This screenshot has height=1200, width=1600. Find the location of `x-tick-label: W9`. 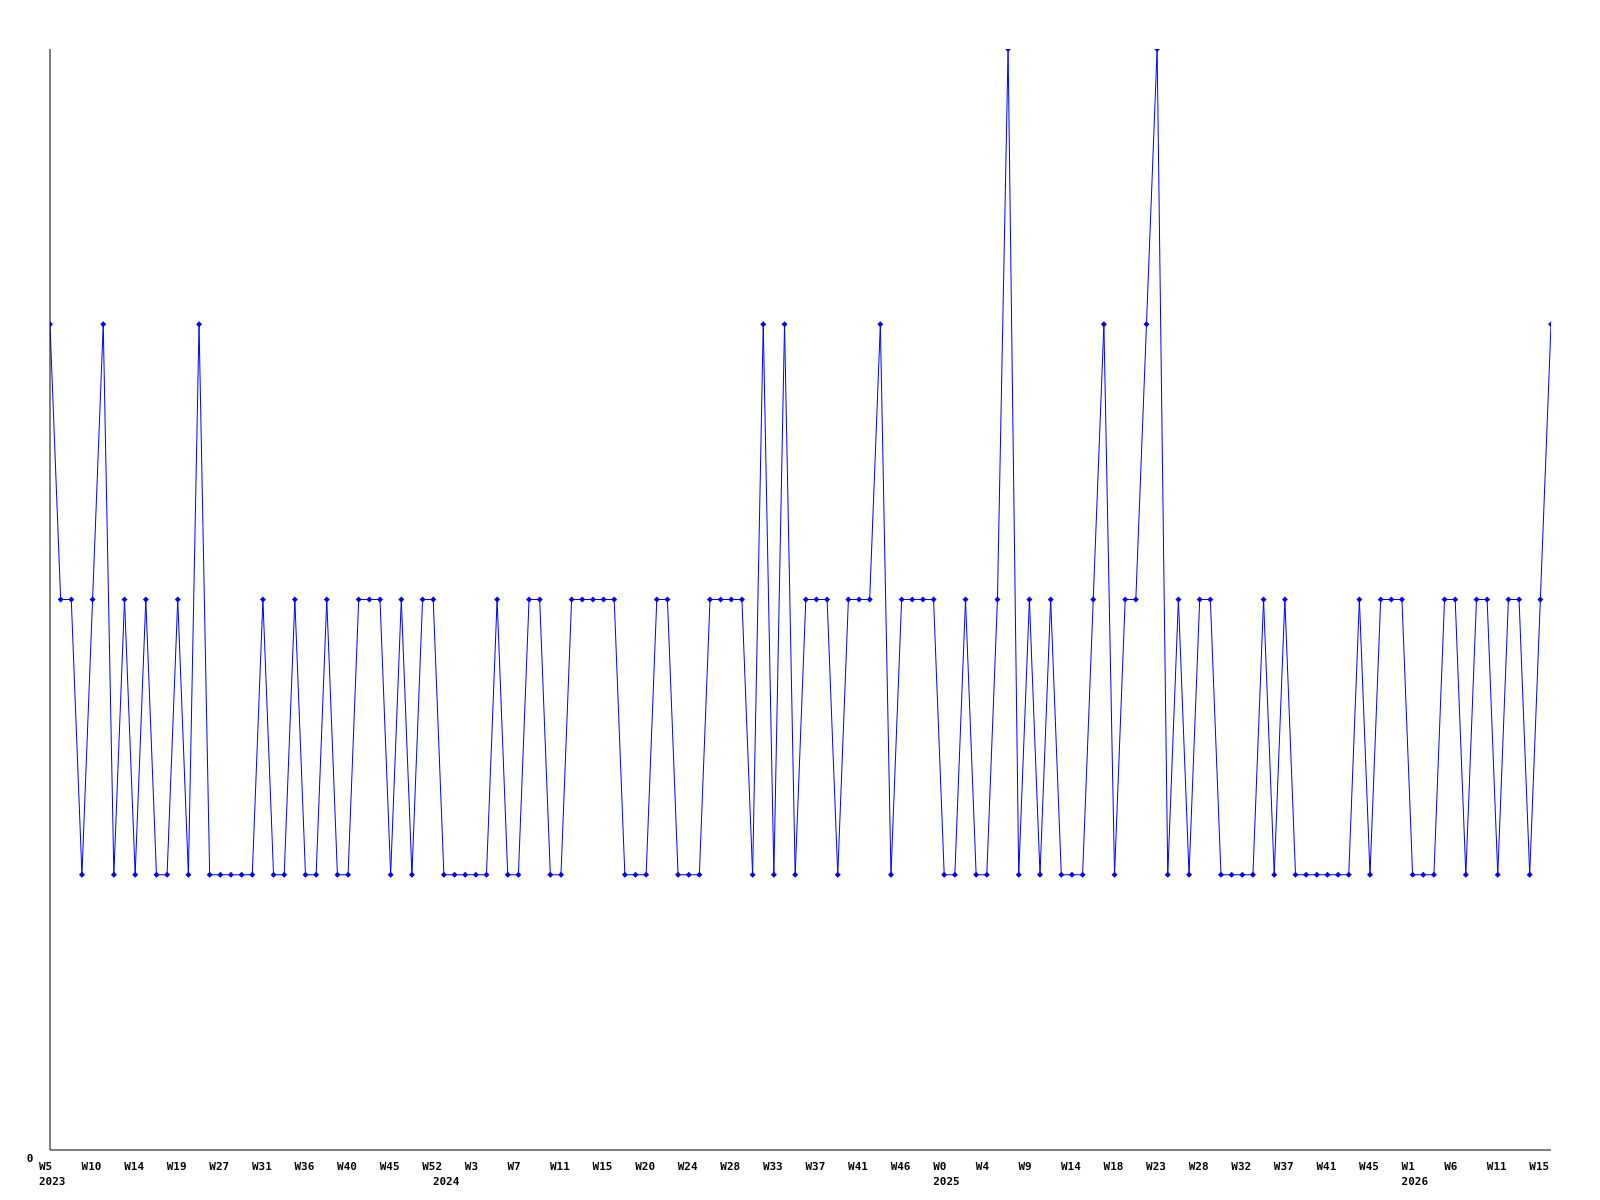

x-tick-label: W9 is located at coordinates (1025, 1166).